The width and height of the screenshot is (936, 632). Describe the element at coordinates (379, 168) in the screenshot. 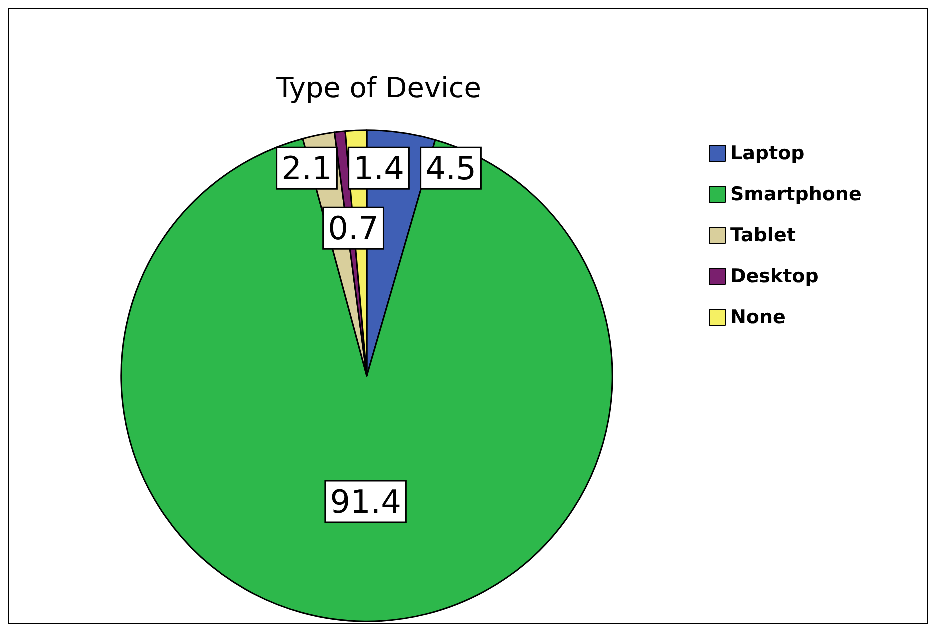

I see `data-label: 1.4` at that location.